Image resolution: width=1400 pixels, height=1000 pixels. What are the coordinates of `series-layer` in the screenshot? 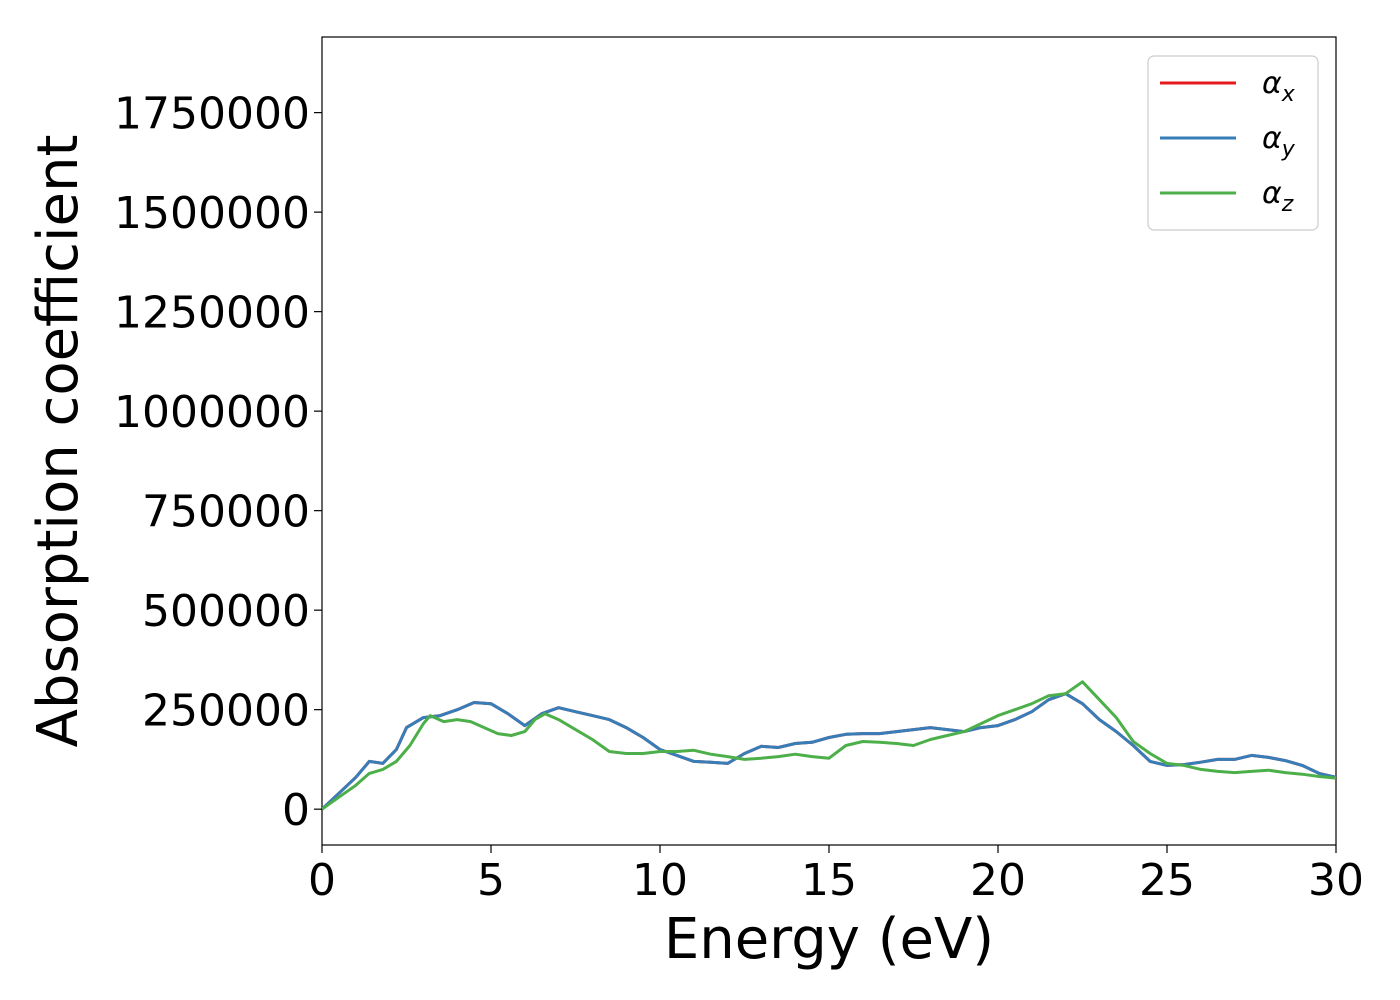 It's located at (829, 745).